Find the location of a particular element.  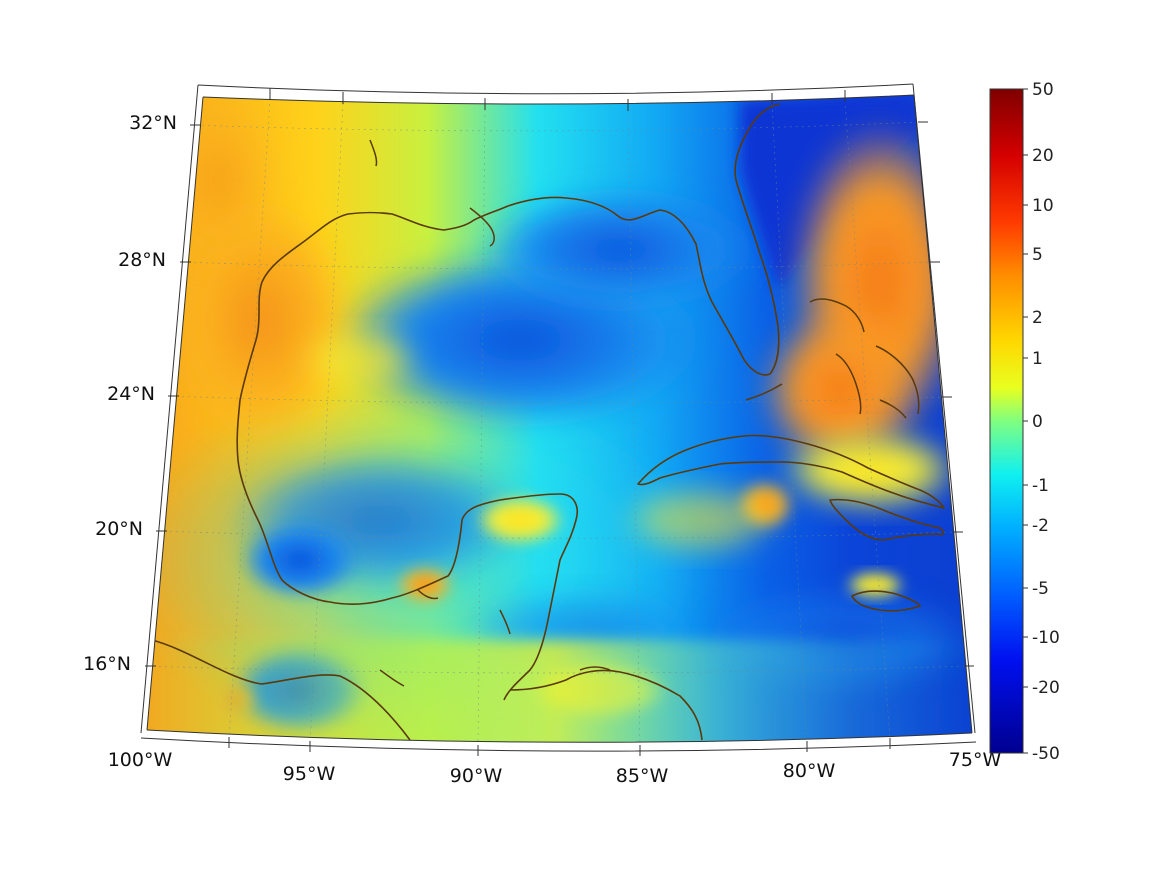

lat-label-16n: 16°N is located at coordinates (107, 664).